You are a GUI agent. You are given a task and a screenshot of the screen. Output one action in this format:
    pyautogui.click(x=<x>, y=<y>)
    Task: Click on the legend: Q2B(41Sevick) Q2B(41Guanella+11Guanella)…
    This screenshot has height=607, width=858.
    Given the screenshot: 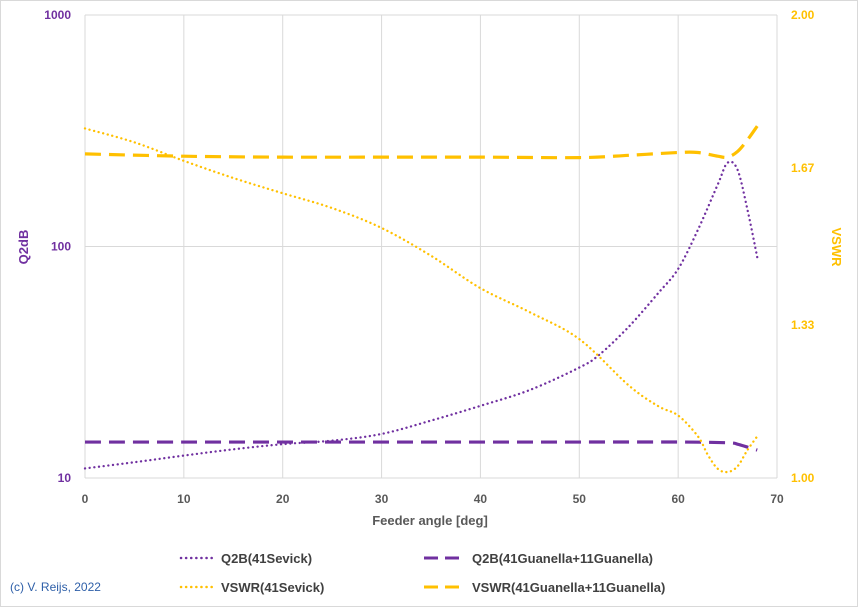 What is the action you would take?
    pyautogui.click(x=422, y=573)
    